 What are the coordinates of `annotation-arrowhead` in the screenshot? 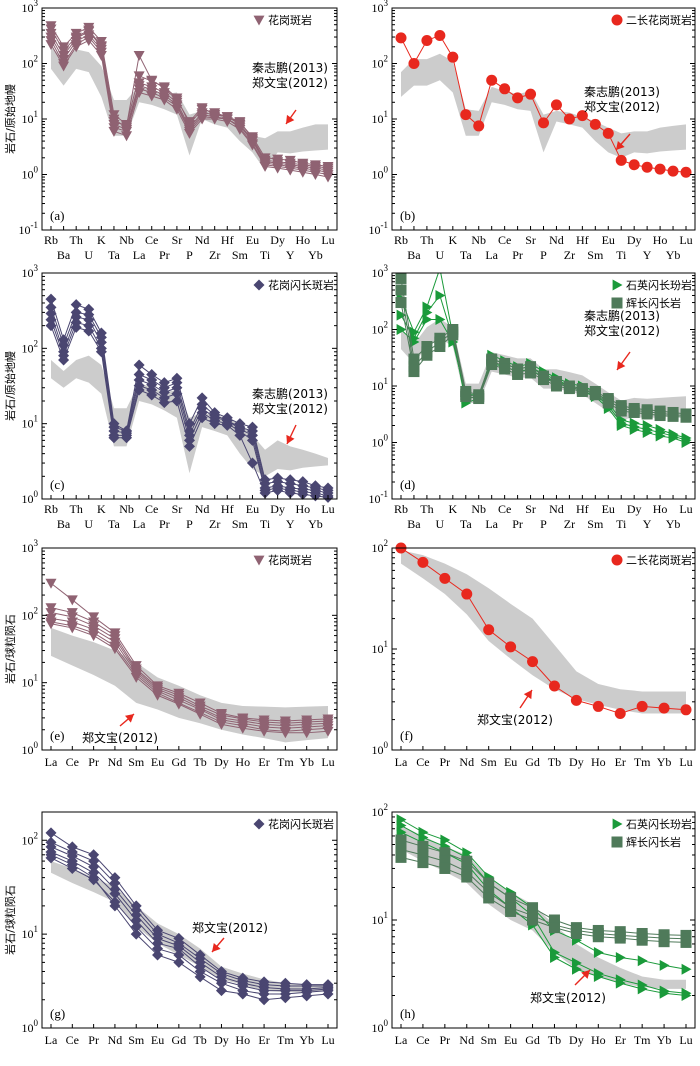 It's located at (129, 718).